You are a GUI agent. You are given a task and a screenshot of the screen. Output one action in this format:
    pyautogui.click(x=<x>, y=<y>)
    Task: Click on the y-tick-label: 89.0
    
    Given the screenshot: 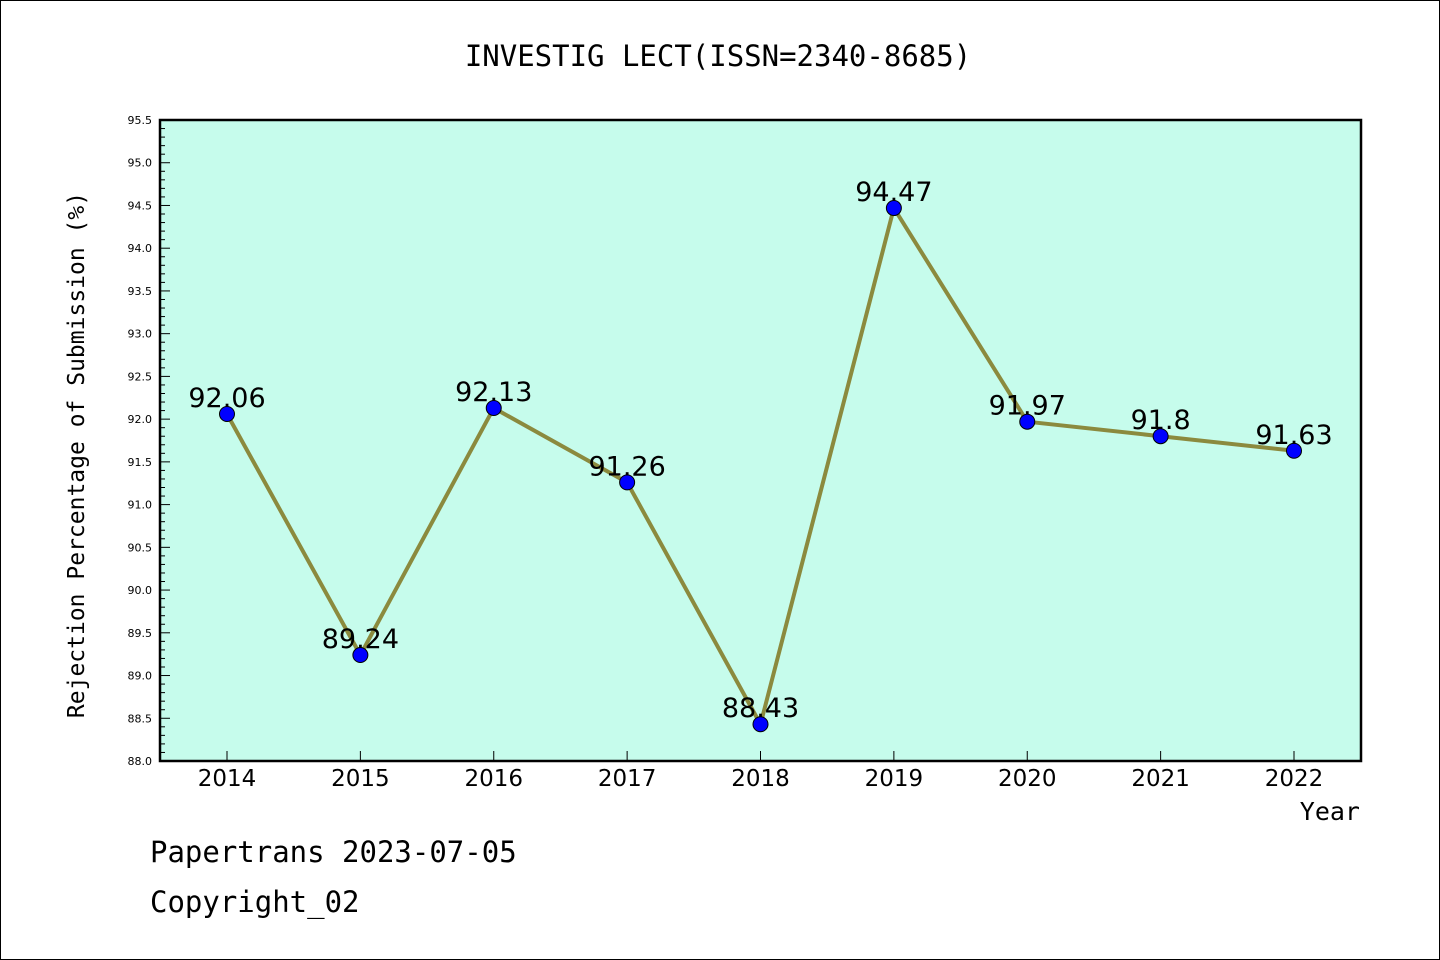 What is the action you would take?
    pyautogui.click(x=140, y=676)
    